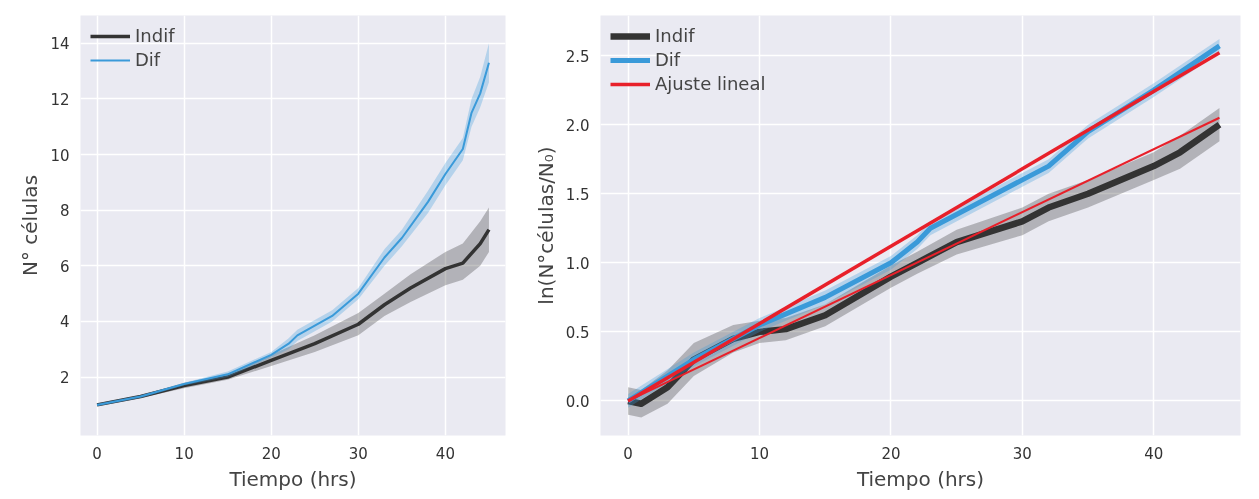 The width and height of the screenshot is (1259, 499). I want to click on y-tick-label: 2, so click(64, 378).